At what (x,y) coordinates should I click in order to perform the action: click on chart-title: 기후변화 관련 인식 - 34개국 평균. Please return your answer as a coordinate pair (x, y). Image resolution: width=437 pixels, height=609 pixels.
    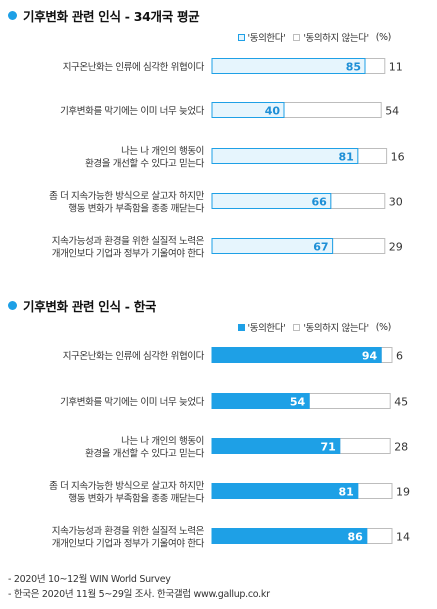
    Looking at the image, I should click on (104, 15).